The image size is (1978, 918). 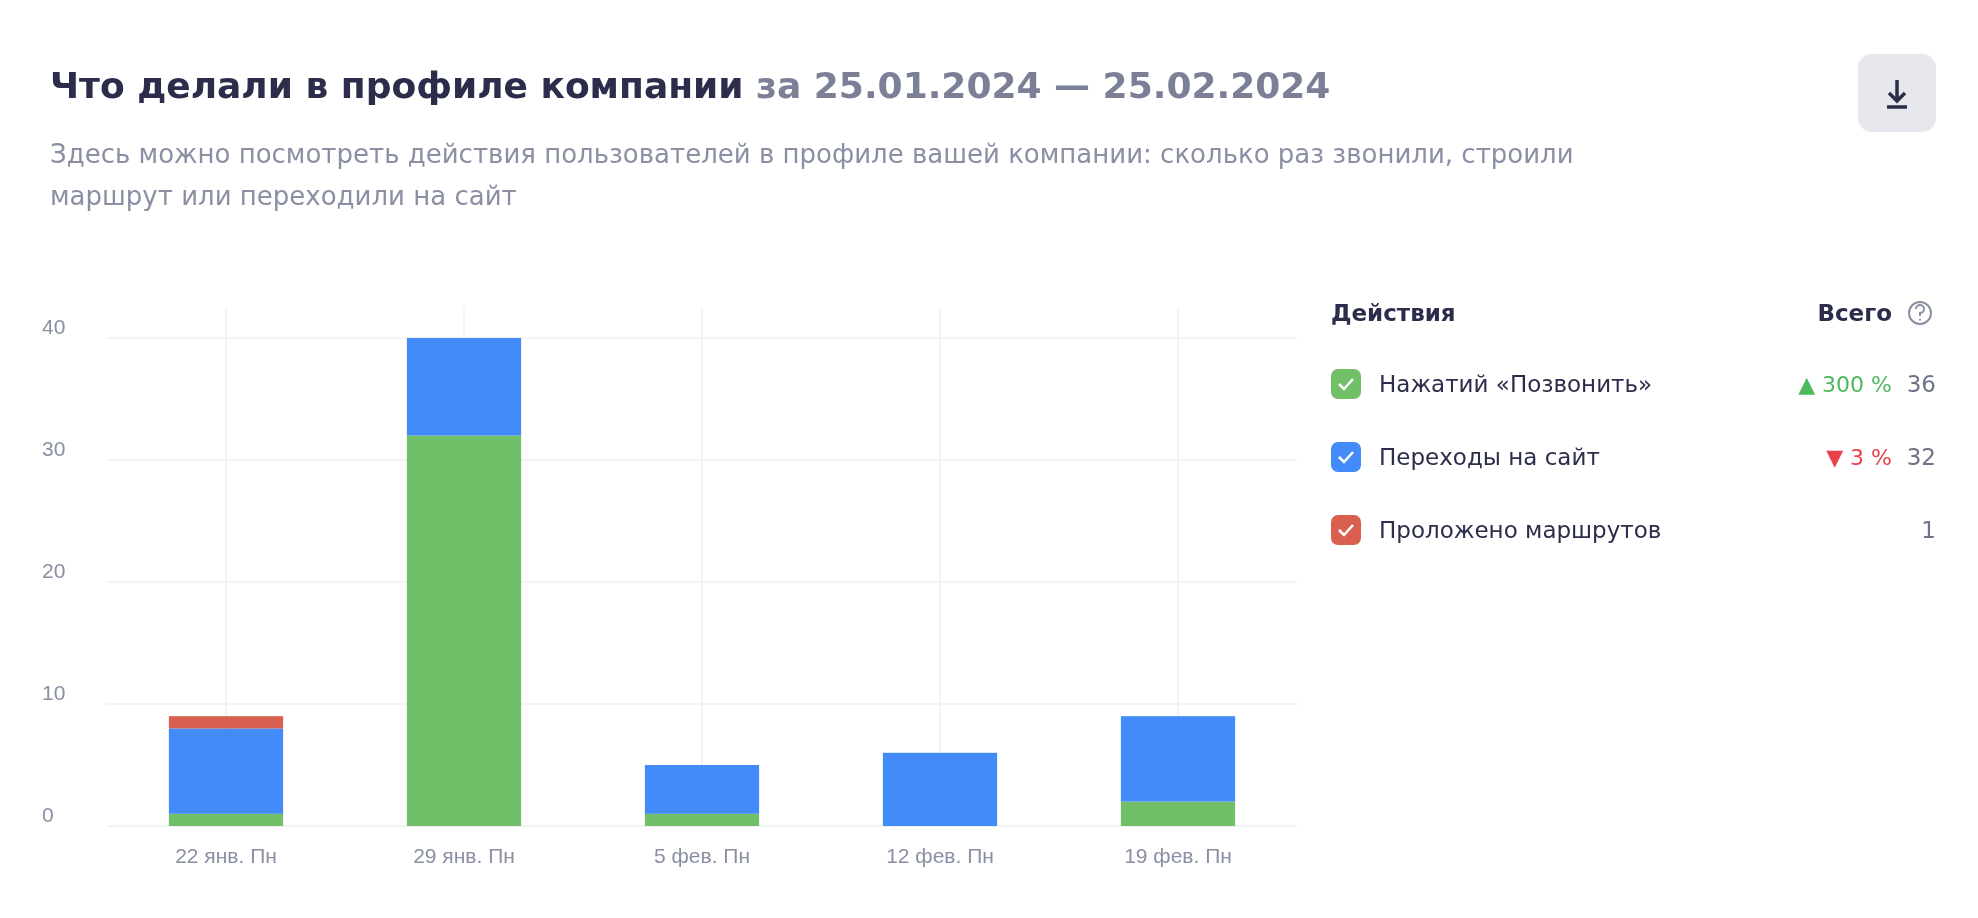 I want to click on legend-label: Проложено маршрутов, so click(x=1520, y=530).